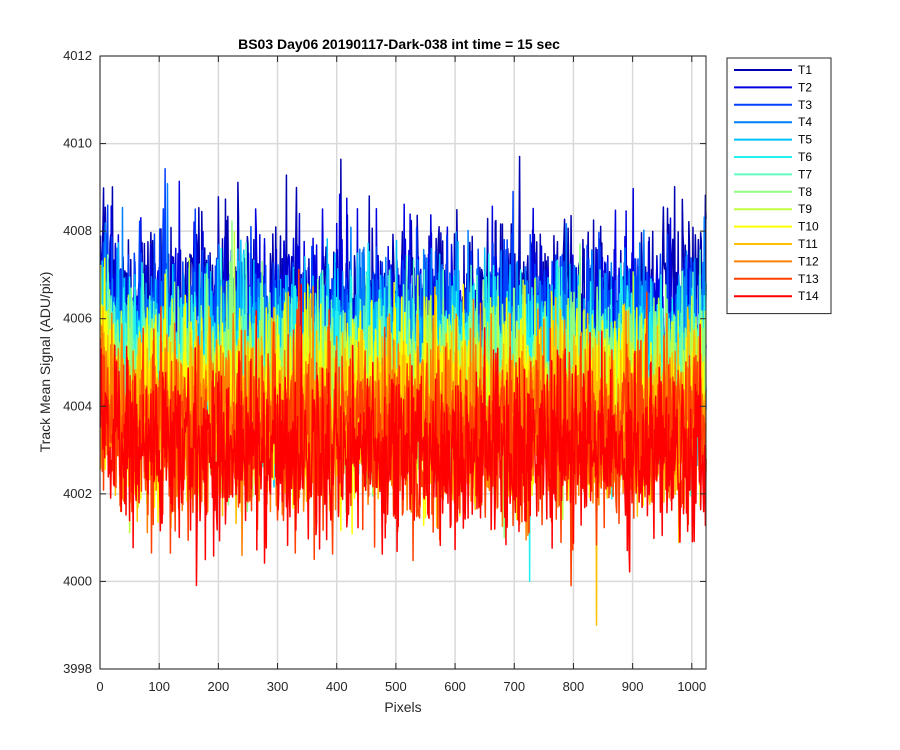 The width and height of the screenshot is (900, 750). What do you see at coordinates (77, 580) in the screenshot?
I see `y-tick-label: 4000` at bounding box center [77, 580].